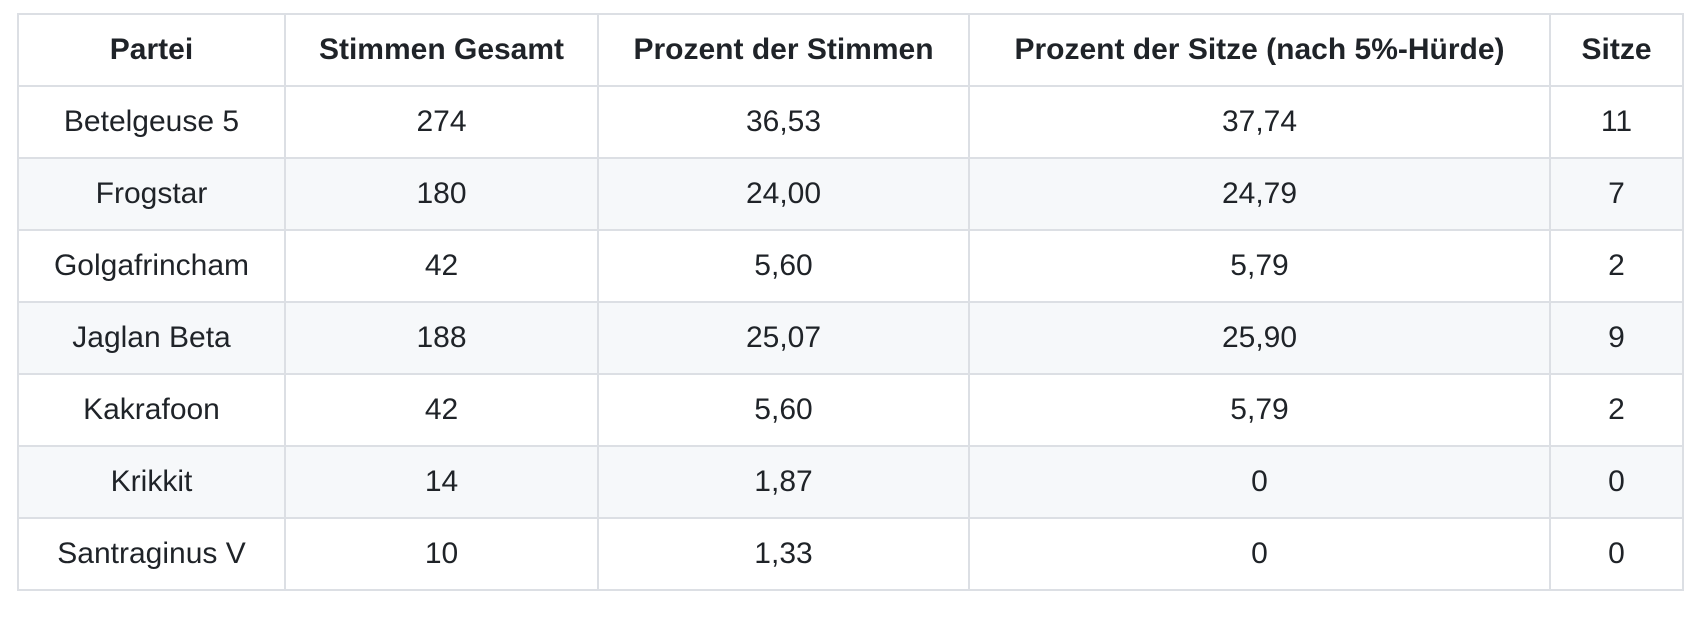  I want to click on table-cell: 274, so click(441, 122).